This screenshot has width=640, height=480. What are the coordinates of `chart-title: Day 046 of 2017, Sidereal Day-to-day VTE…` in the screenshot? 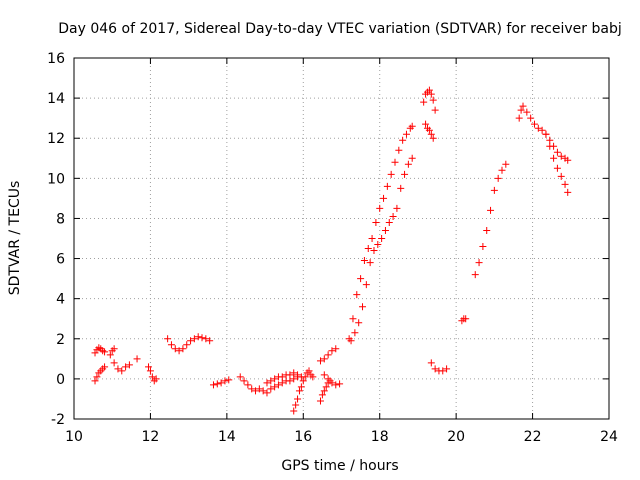 It's located at (339, 29).